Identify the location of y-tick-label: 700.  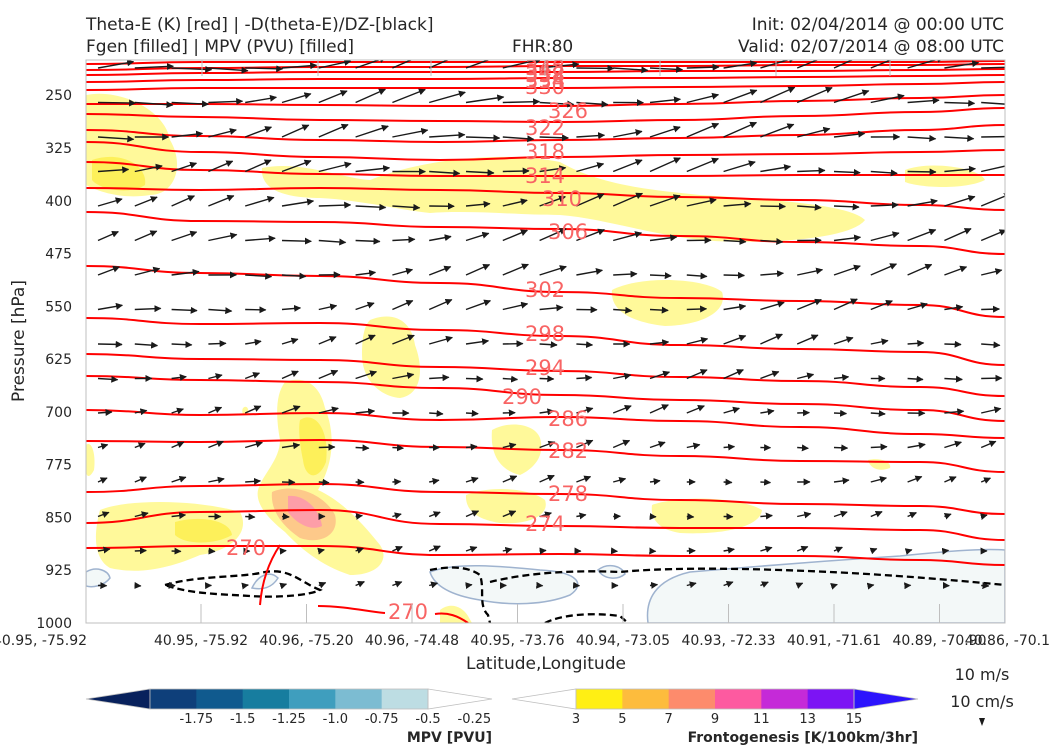
(58, 413).